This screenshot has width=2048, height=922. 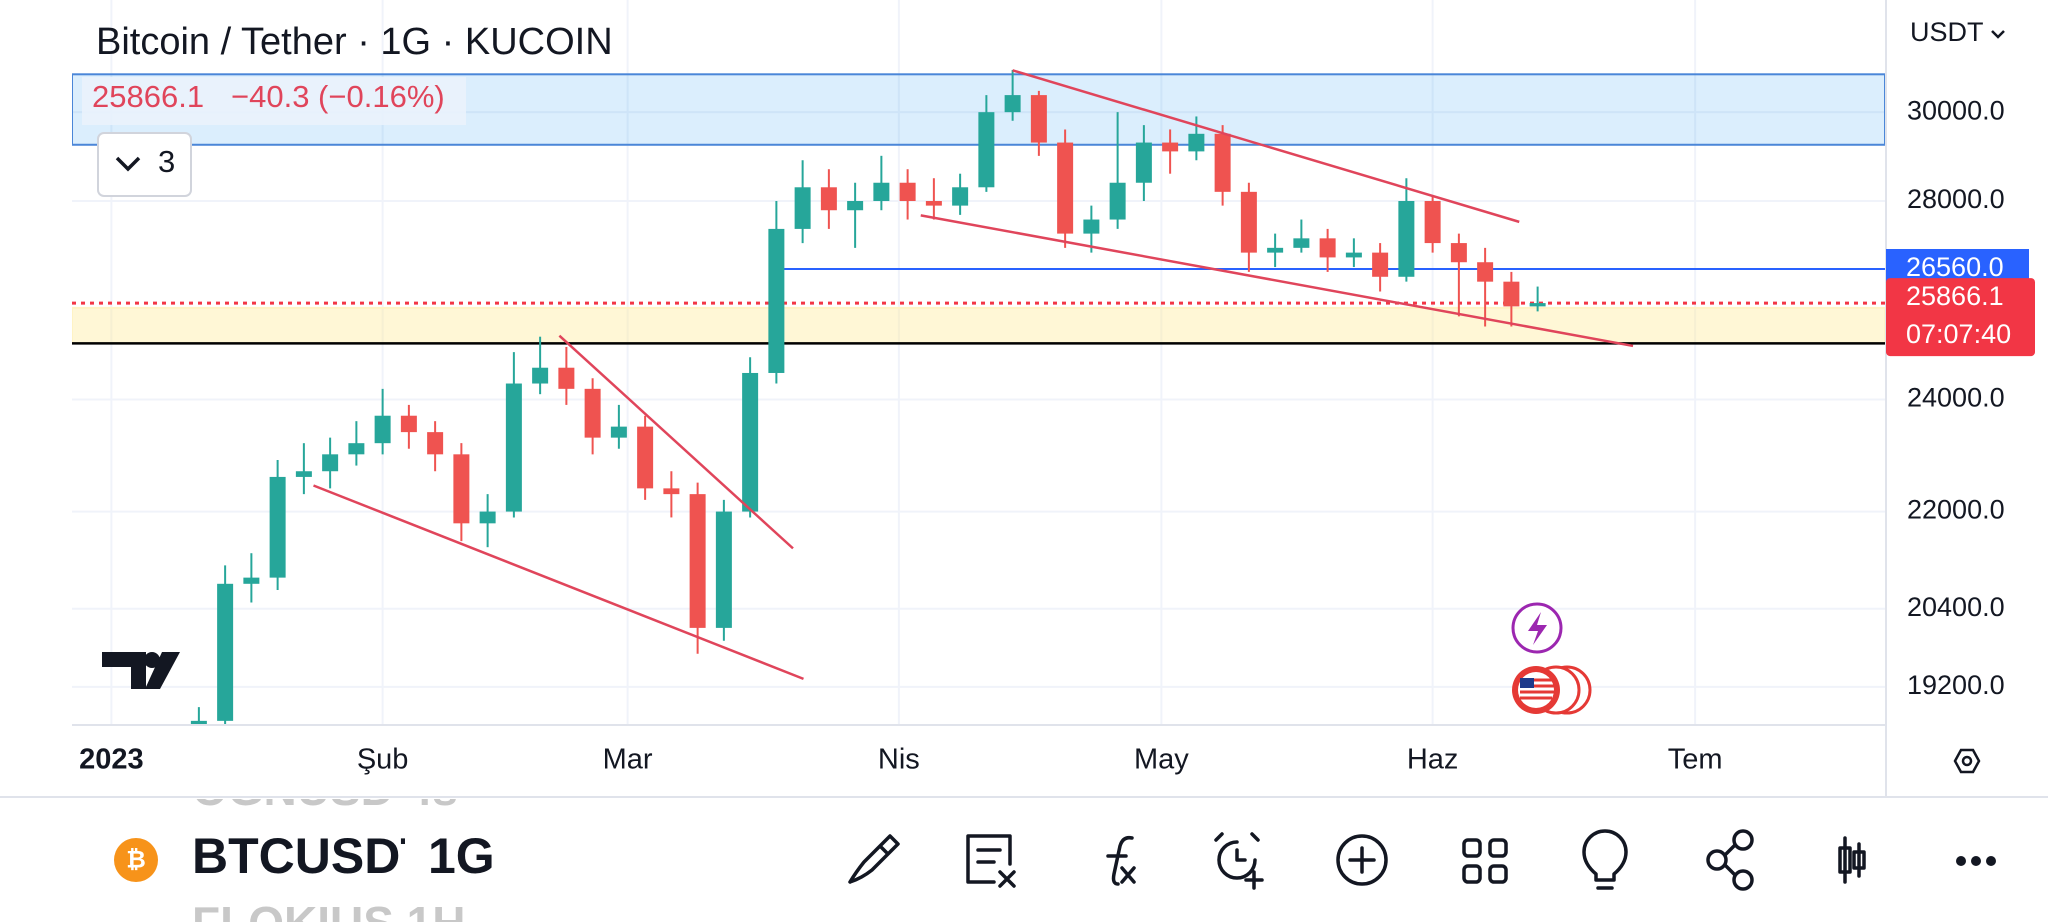 What do you see at coordinates (1967, 398) in the screenshot?
I see `price-axis` at bounding box center [1967, 398].